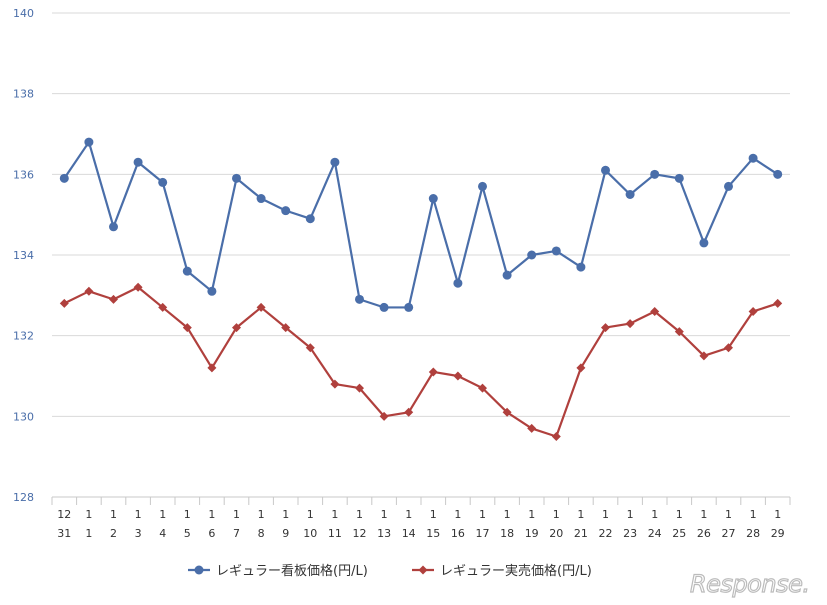 This screenshot has height=605, width=827. Describe the element at coordinates (679, 533) in the screenshot. I see `x-tick-label-day: 25` at that location.